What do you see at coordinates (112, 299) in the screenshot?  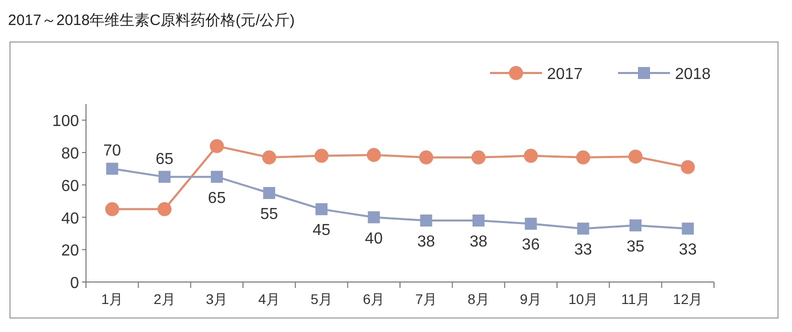 I see `x-tick-label: 1月` at bounding box center [112, 299].